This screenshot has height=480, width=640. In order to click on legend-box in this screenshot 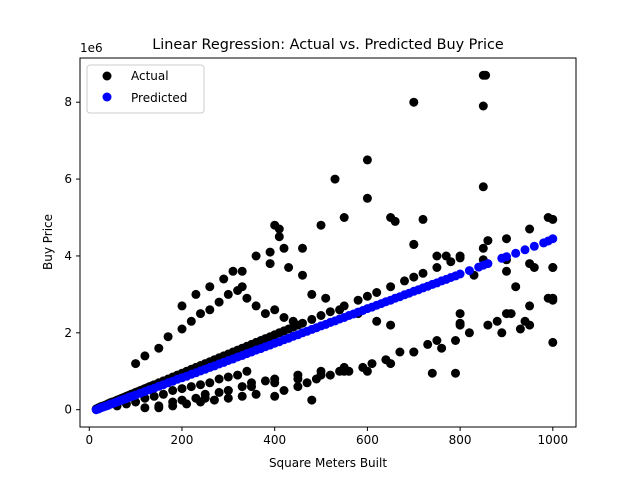, I will do `click(145, 89)`.